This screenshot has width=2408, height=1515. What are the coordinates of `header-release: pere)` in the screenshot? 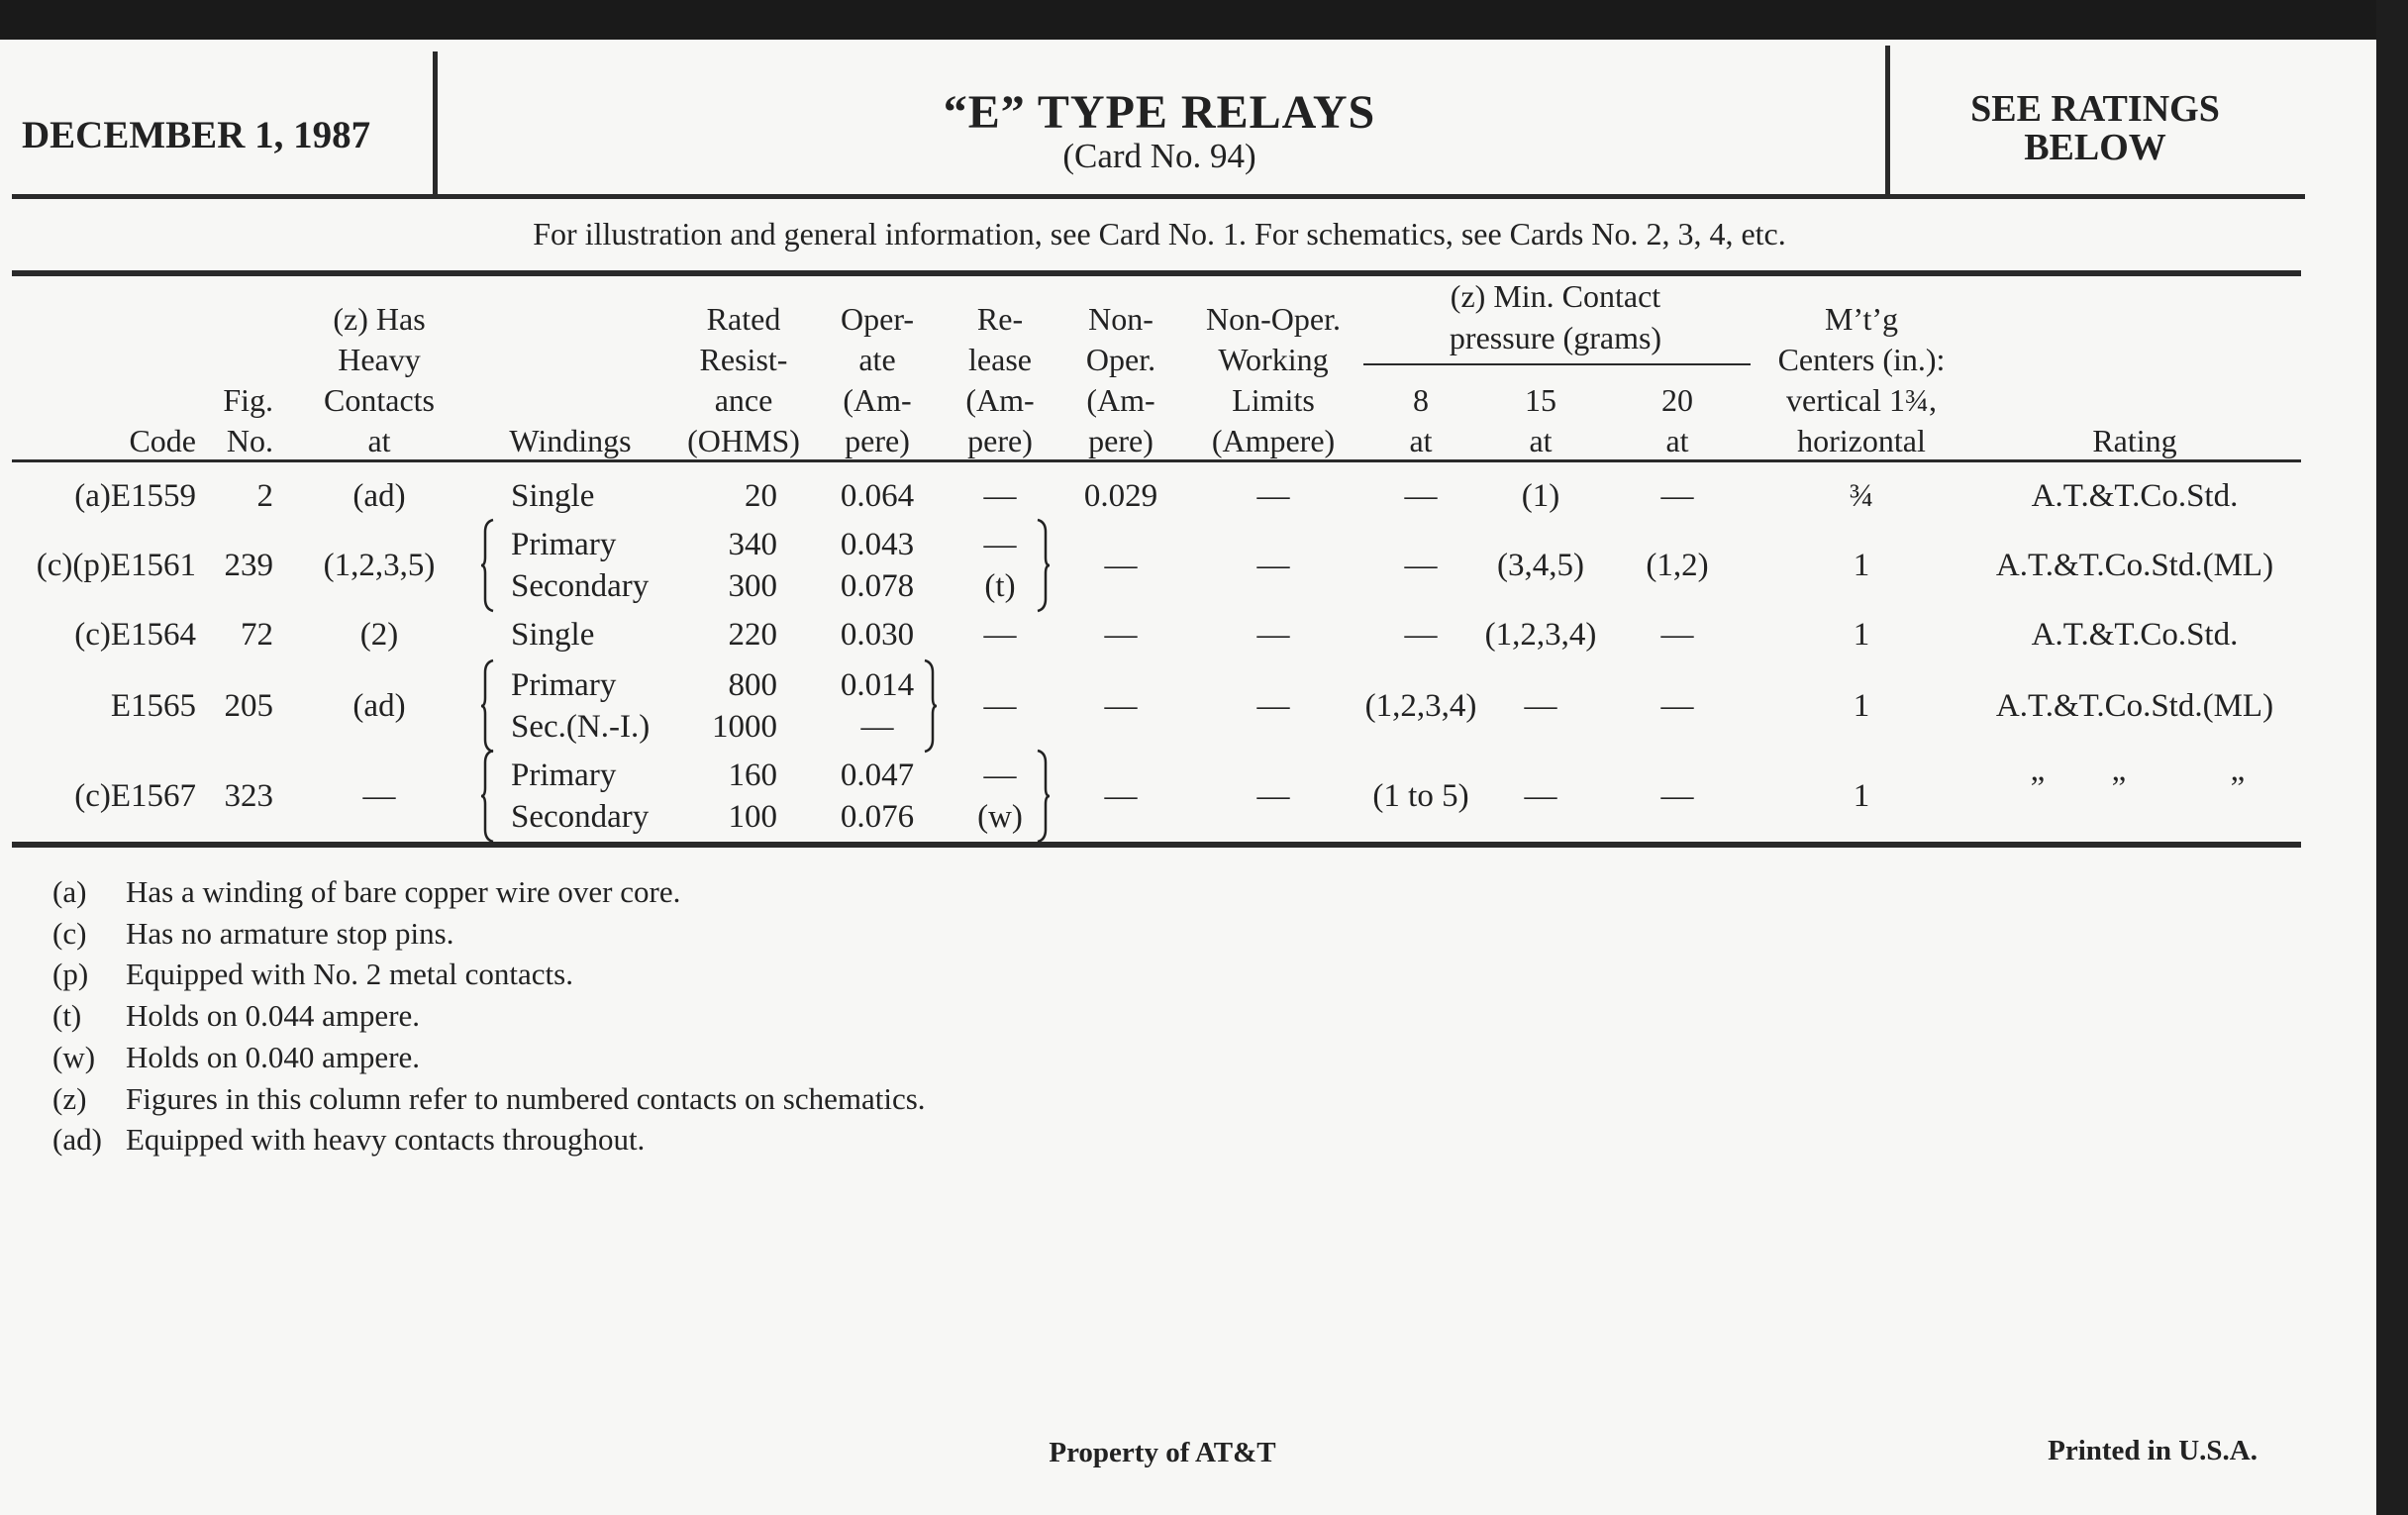 It's located at (1000, 440).